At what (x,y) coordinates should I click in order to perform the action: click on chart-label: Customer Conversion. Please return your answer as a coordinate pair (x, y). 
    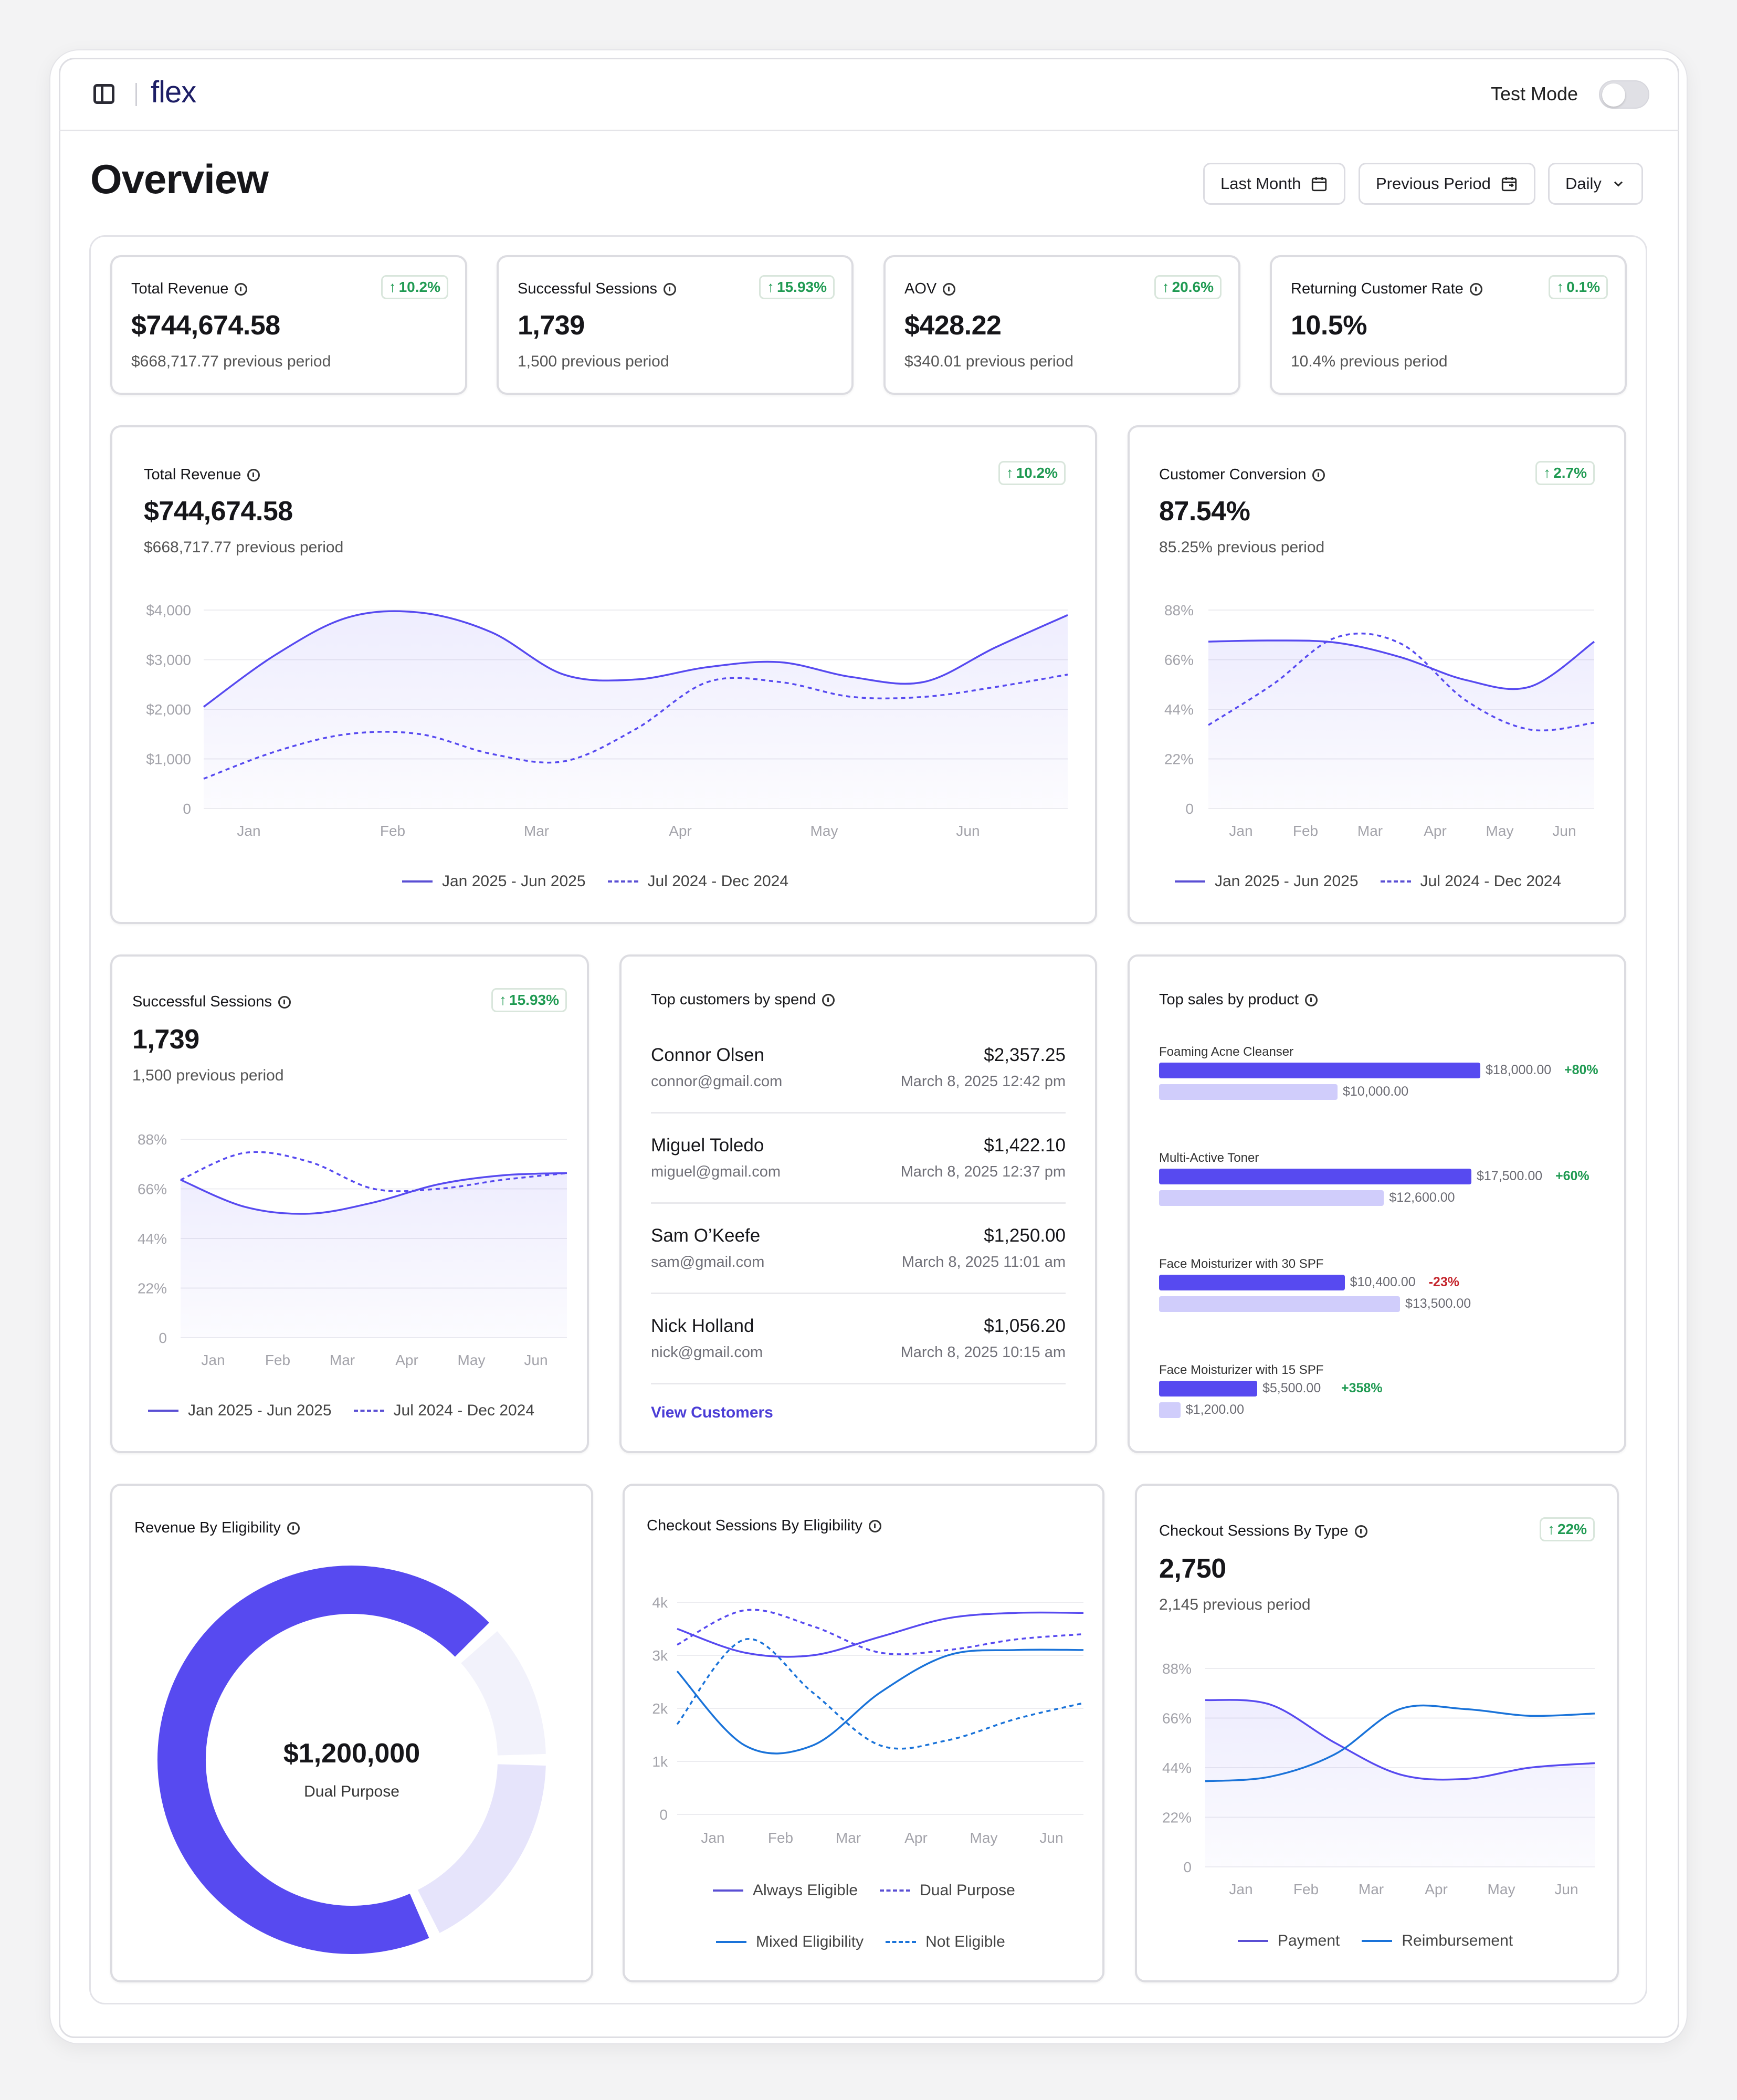
    Looking at the image, I should click on (1242, 475).